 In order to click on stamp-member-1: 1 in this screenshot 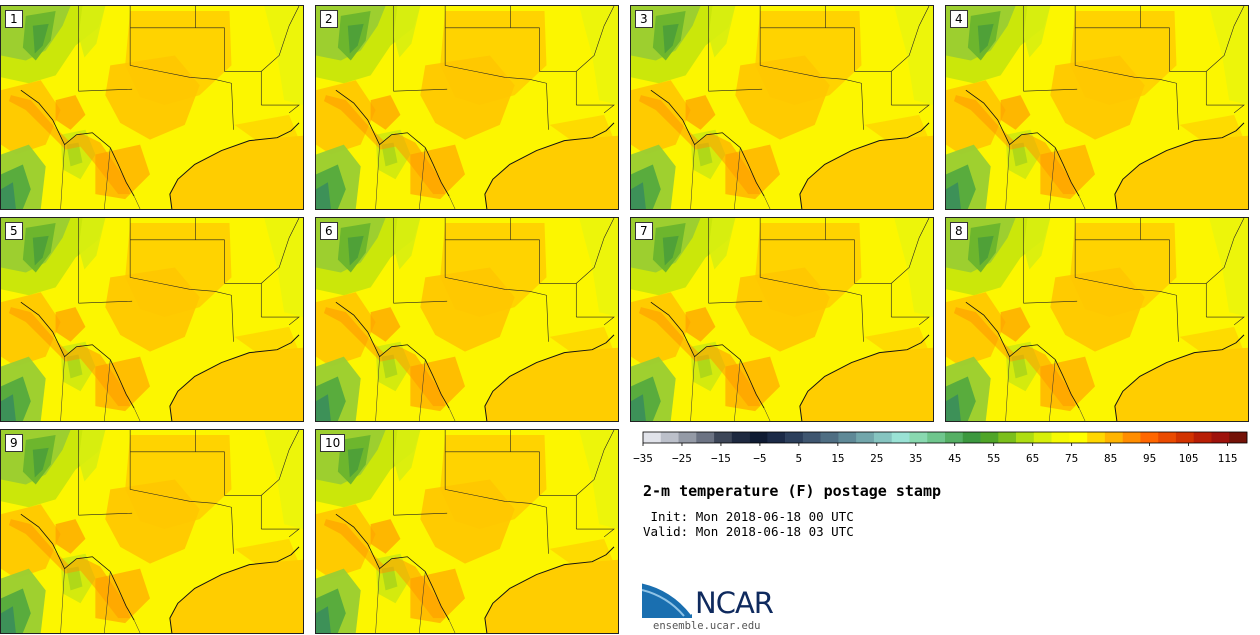, I will do `click(152, 107)`.